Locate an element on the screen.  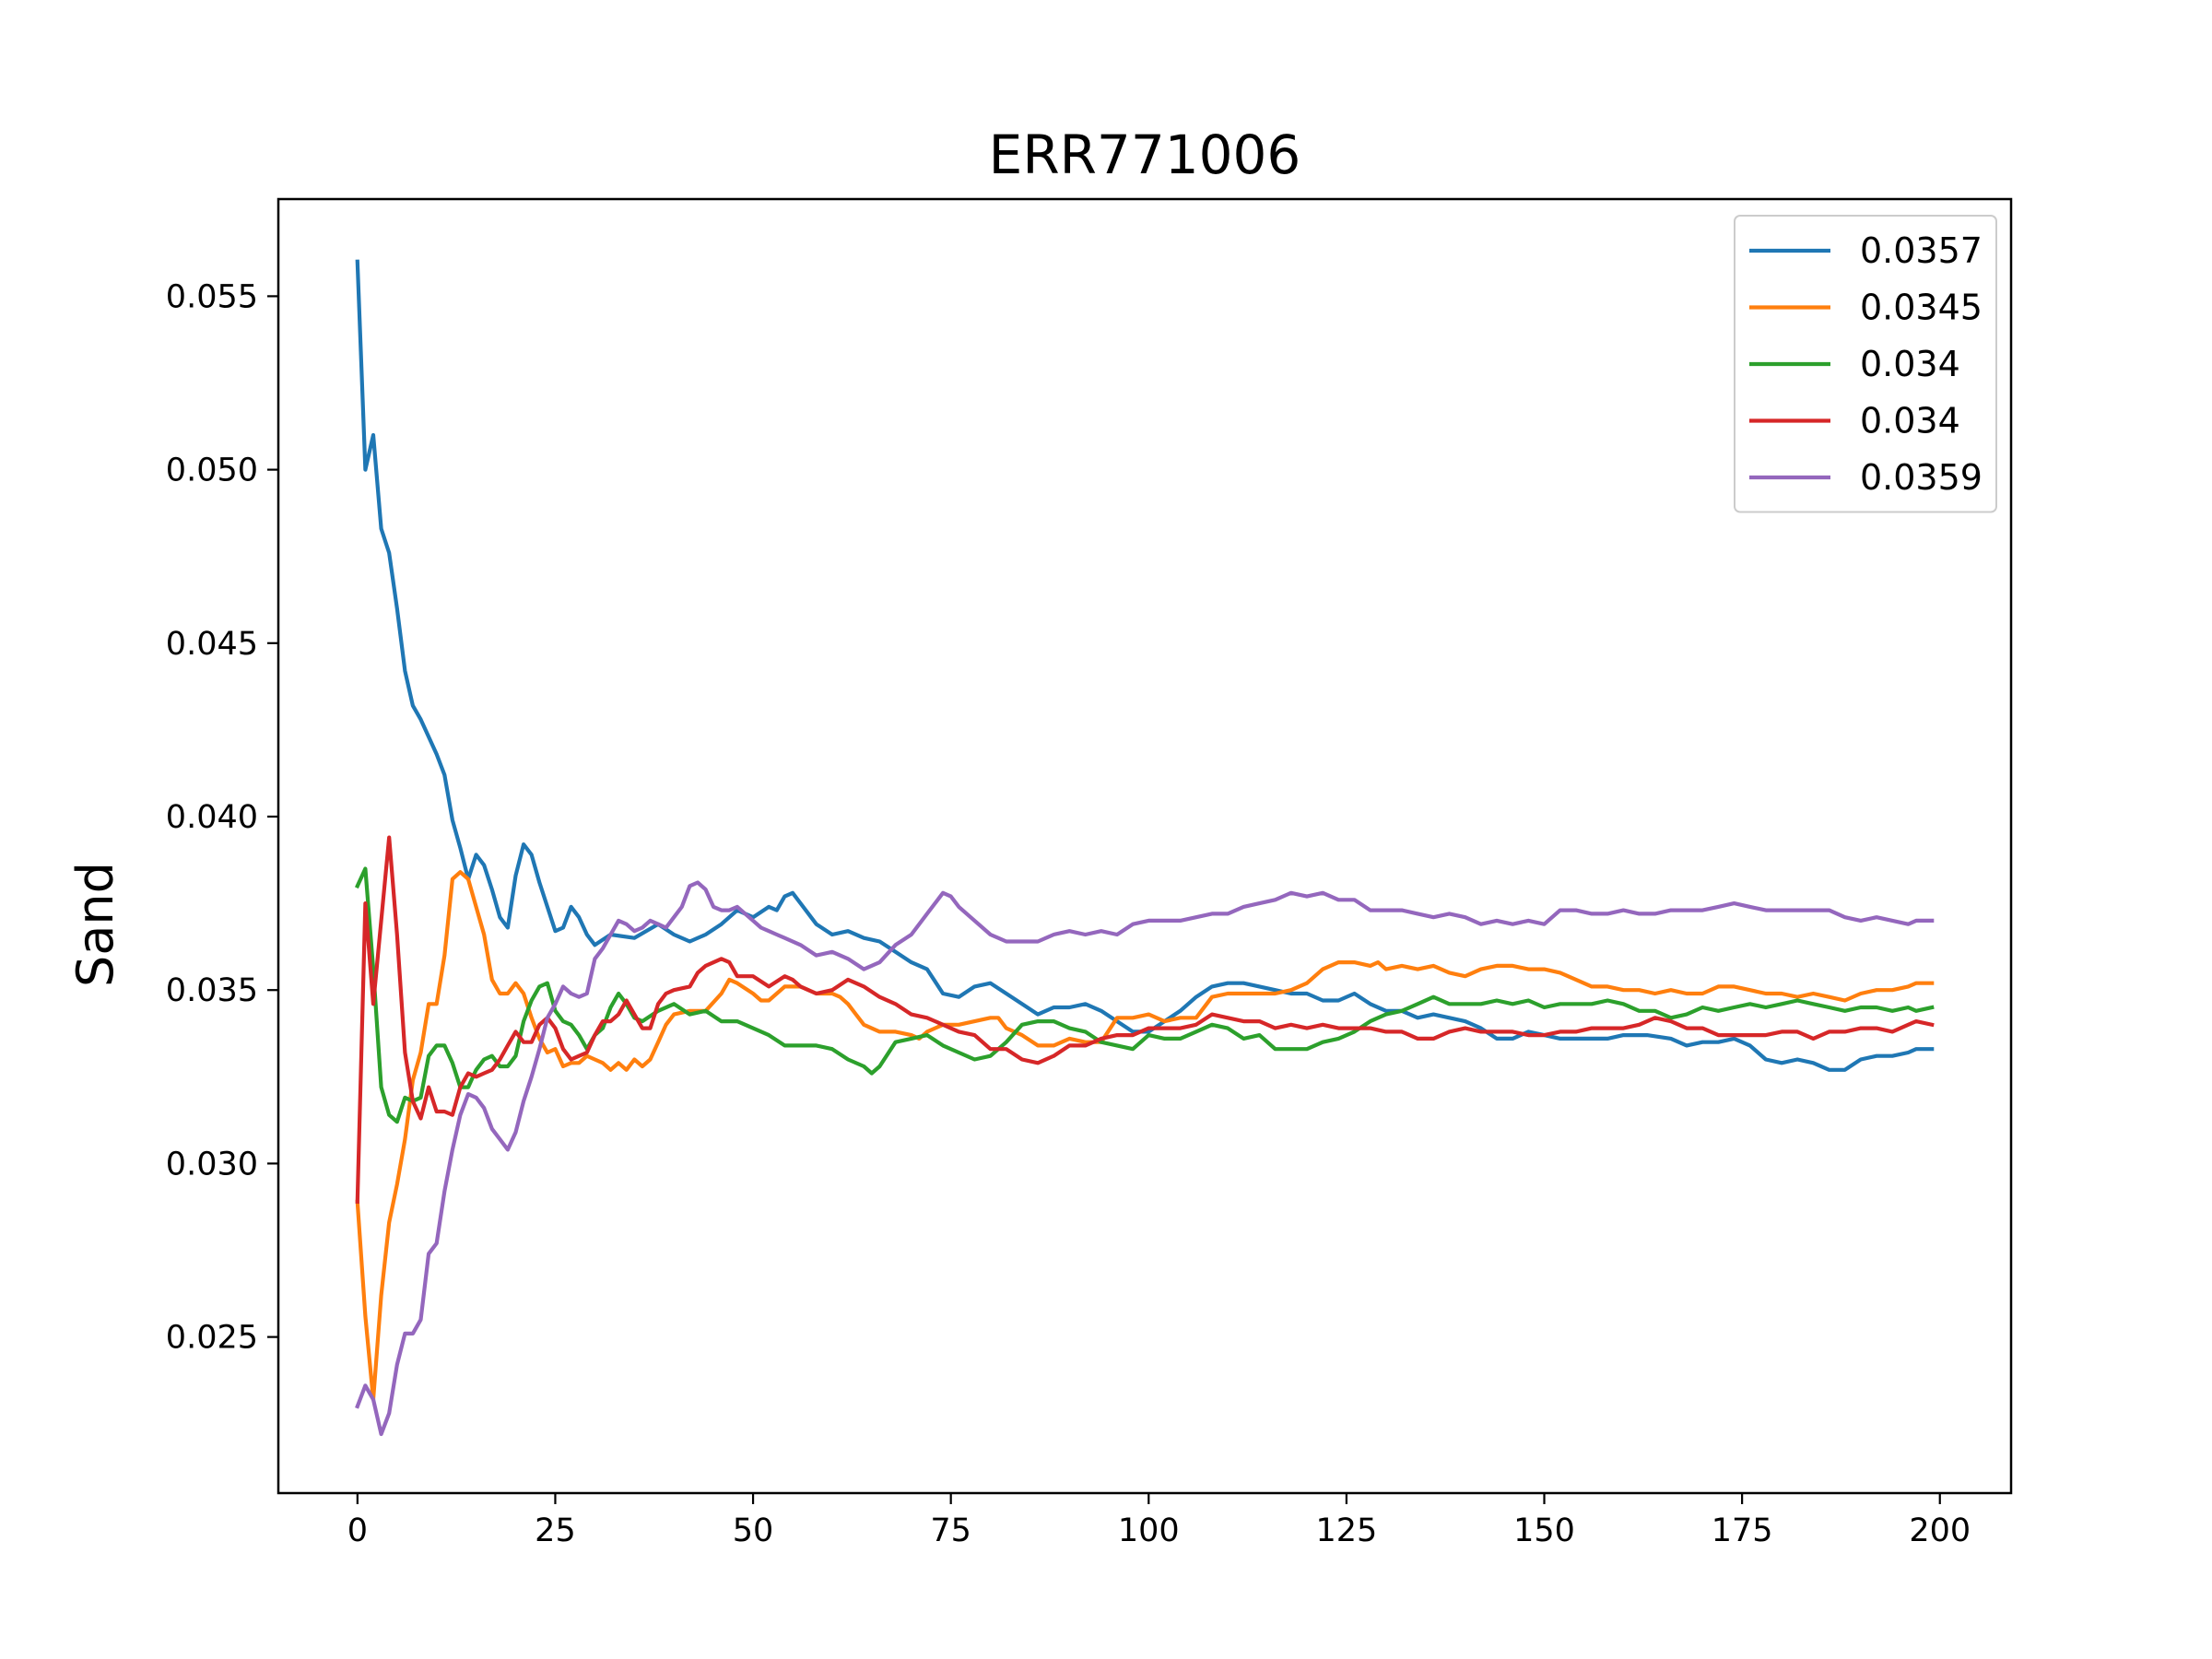
x-tick-label: 25 is located at coordinates (555, 1530).